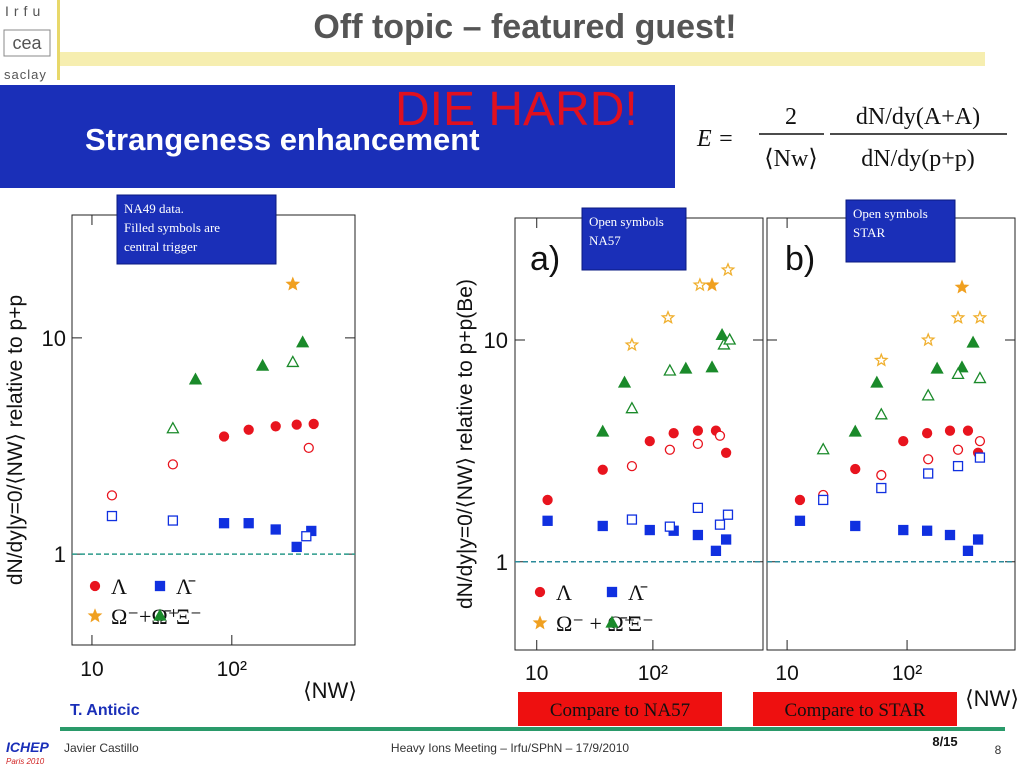 Image resolution: width=1024 pixels, height=768 pixels. What do you see at coordinates (998, 750) in the screenshot?
I see `footer-number: 8` at bounding box center [998, 750].